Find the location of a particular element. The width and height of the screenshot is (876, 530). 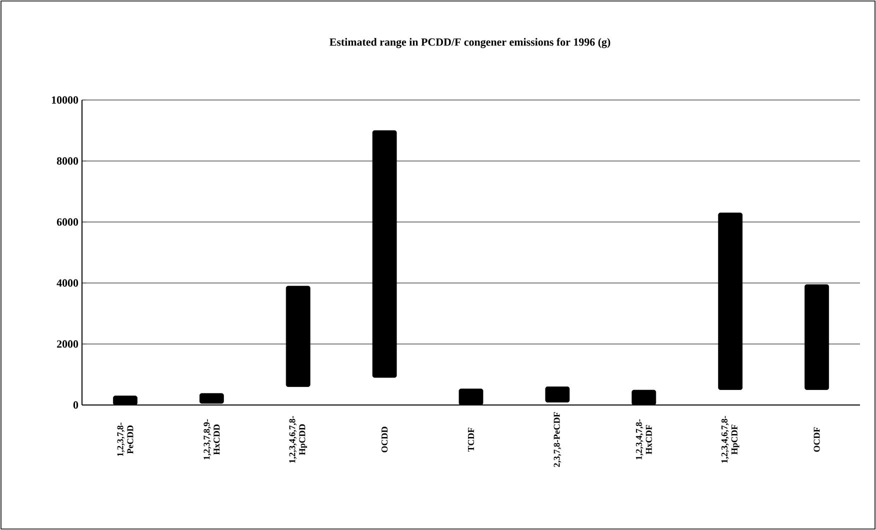

x-tick-label: TCDF is located at coordinates (471, 440).